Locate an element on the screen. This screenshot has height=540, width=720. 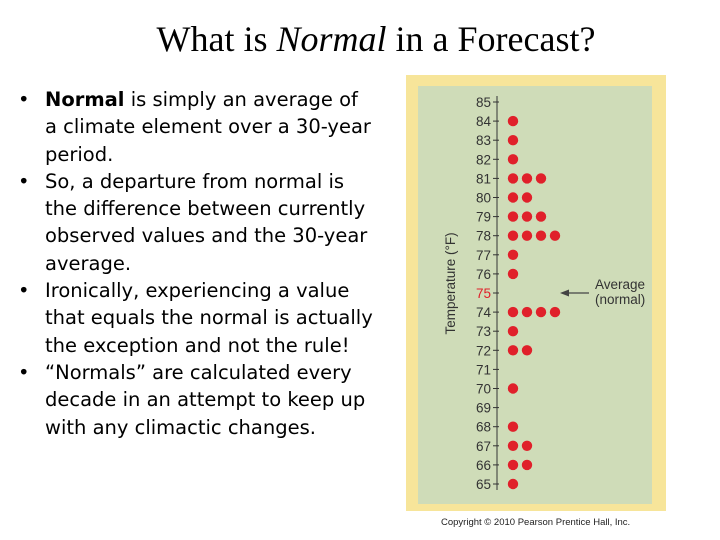
y-tick-label: 70 is located at coordinates (483, 389).